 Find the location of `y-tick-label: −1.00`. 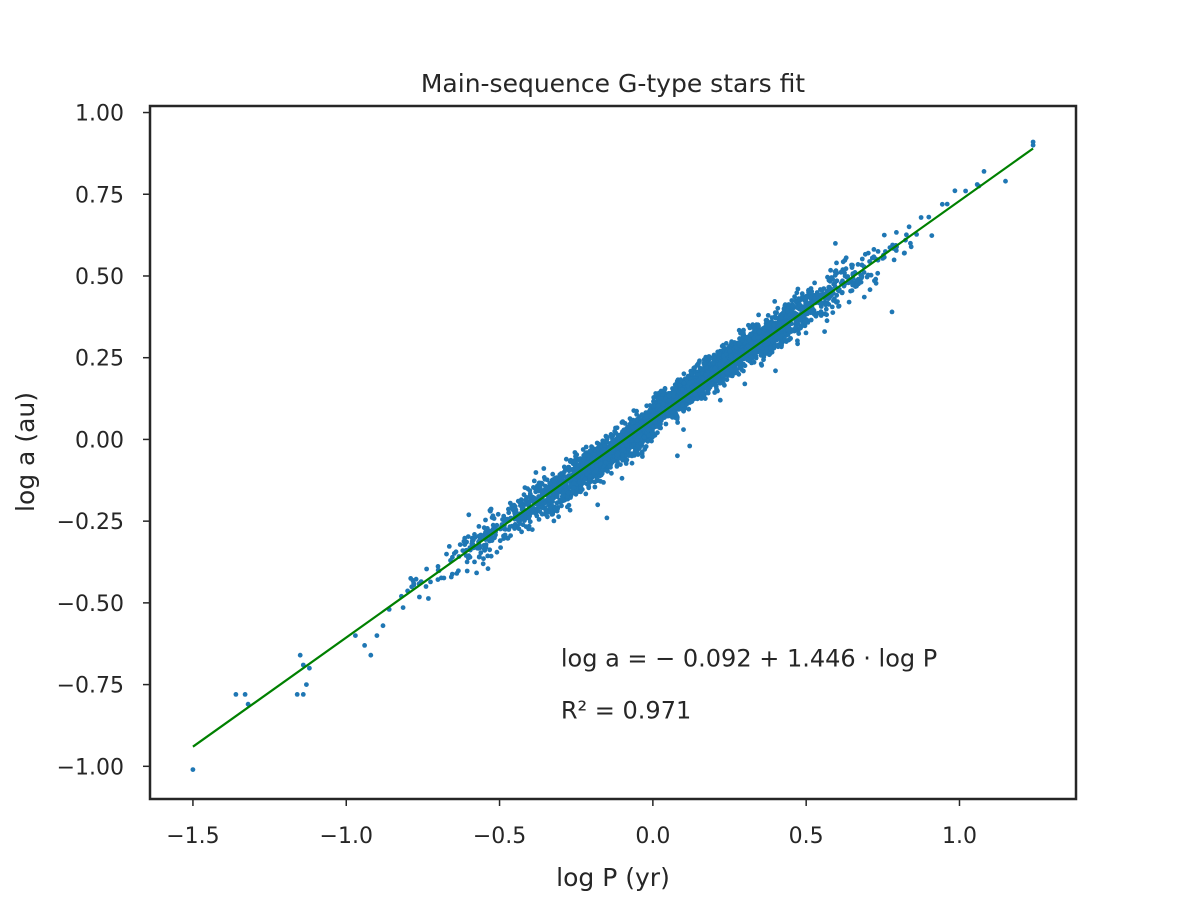

y-tick-label: −1.00 is located at coordinates (90, 767).